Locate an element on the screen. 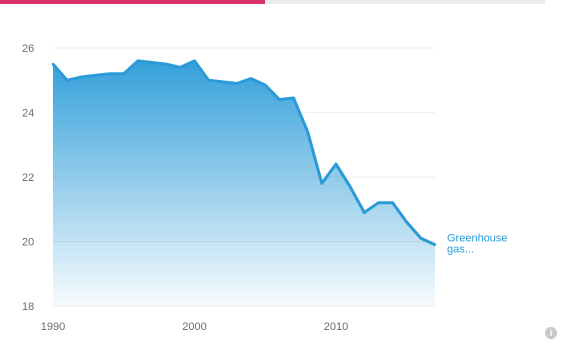 The height and width of the screenshot is (344, 568). y-tick-label: 22 is located at coordinates (28, 178).